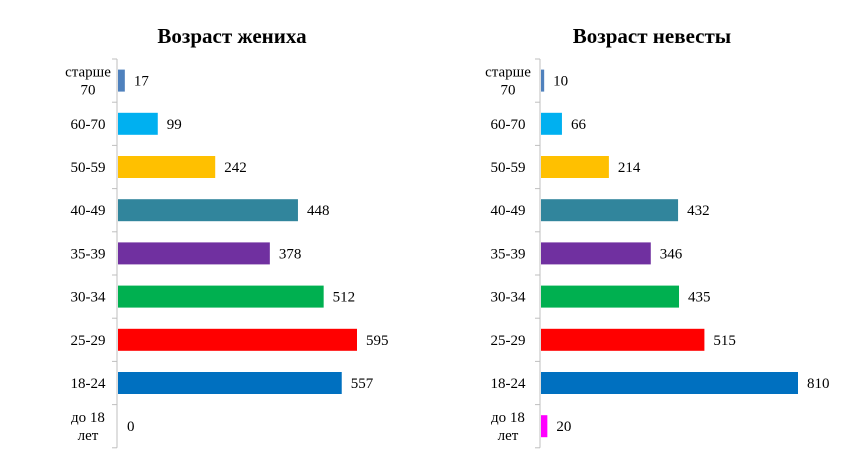 The width and height of the screenshot is (867, 458). What do you see at coordinates (579, 125) in the screenshot?
I see `data-label: 66` at bounding box center [579, 125].